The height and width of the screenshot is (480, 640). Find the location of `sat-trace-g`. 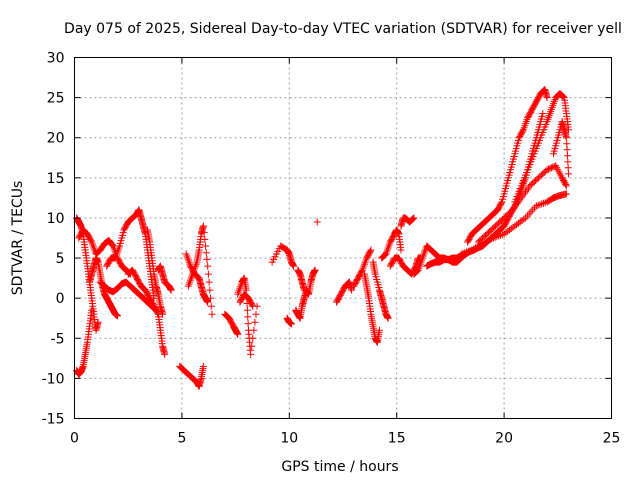

sat-trace-g is located at coordinates (146, 312).